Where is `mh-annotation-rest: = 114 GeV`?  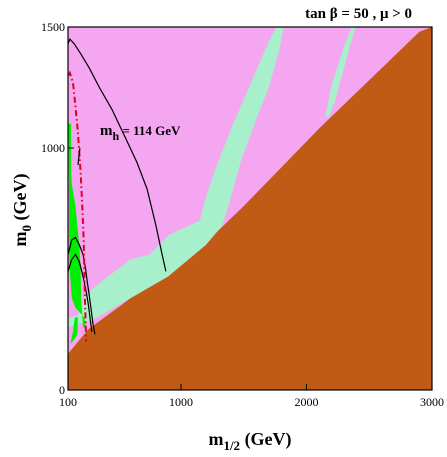 mh-annotation-rest: = 114 GeV is located at coordinates (150, 130).